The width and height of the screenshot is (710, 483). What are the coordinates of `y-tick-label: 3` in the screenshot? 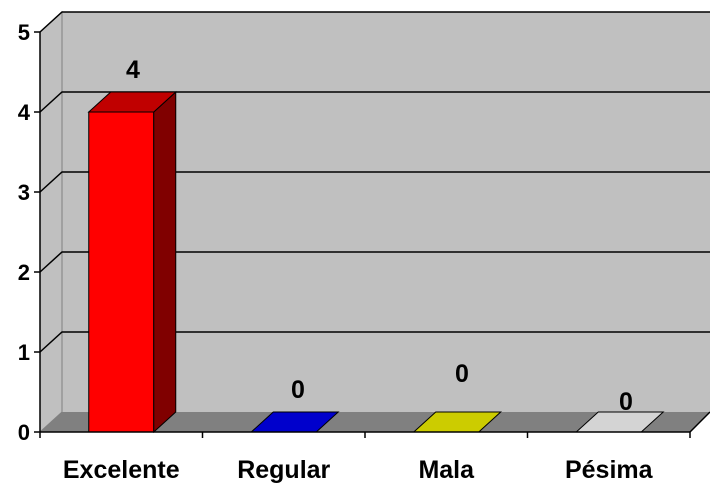 It's located at (24, 192).